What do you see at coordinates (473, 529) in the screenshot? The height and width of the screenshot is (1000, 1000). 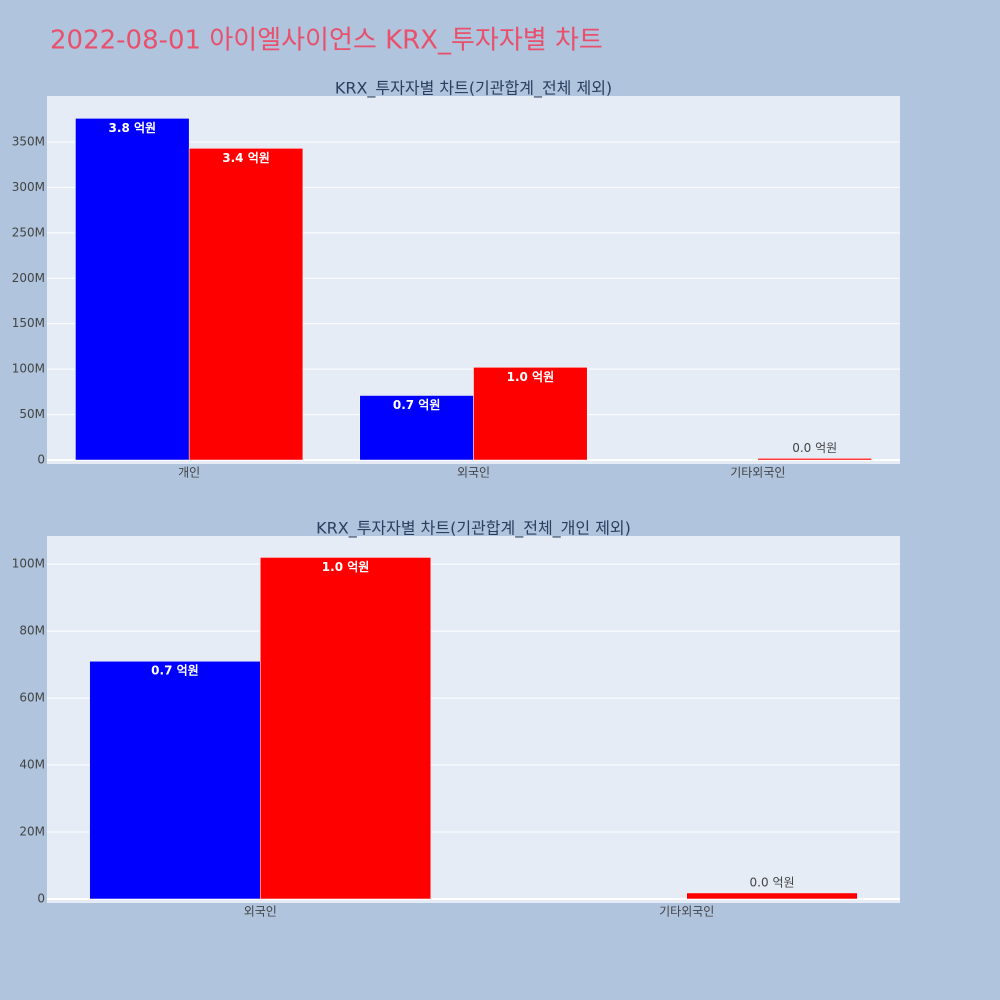 I see `chart-title: KRX_투자자별 차트(기관합계_전체_개인 제외)` at bounding box center [473, 529].